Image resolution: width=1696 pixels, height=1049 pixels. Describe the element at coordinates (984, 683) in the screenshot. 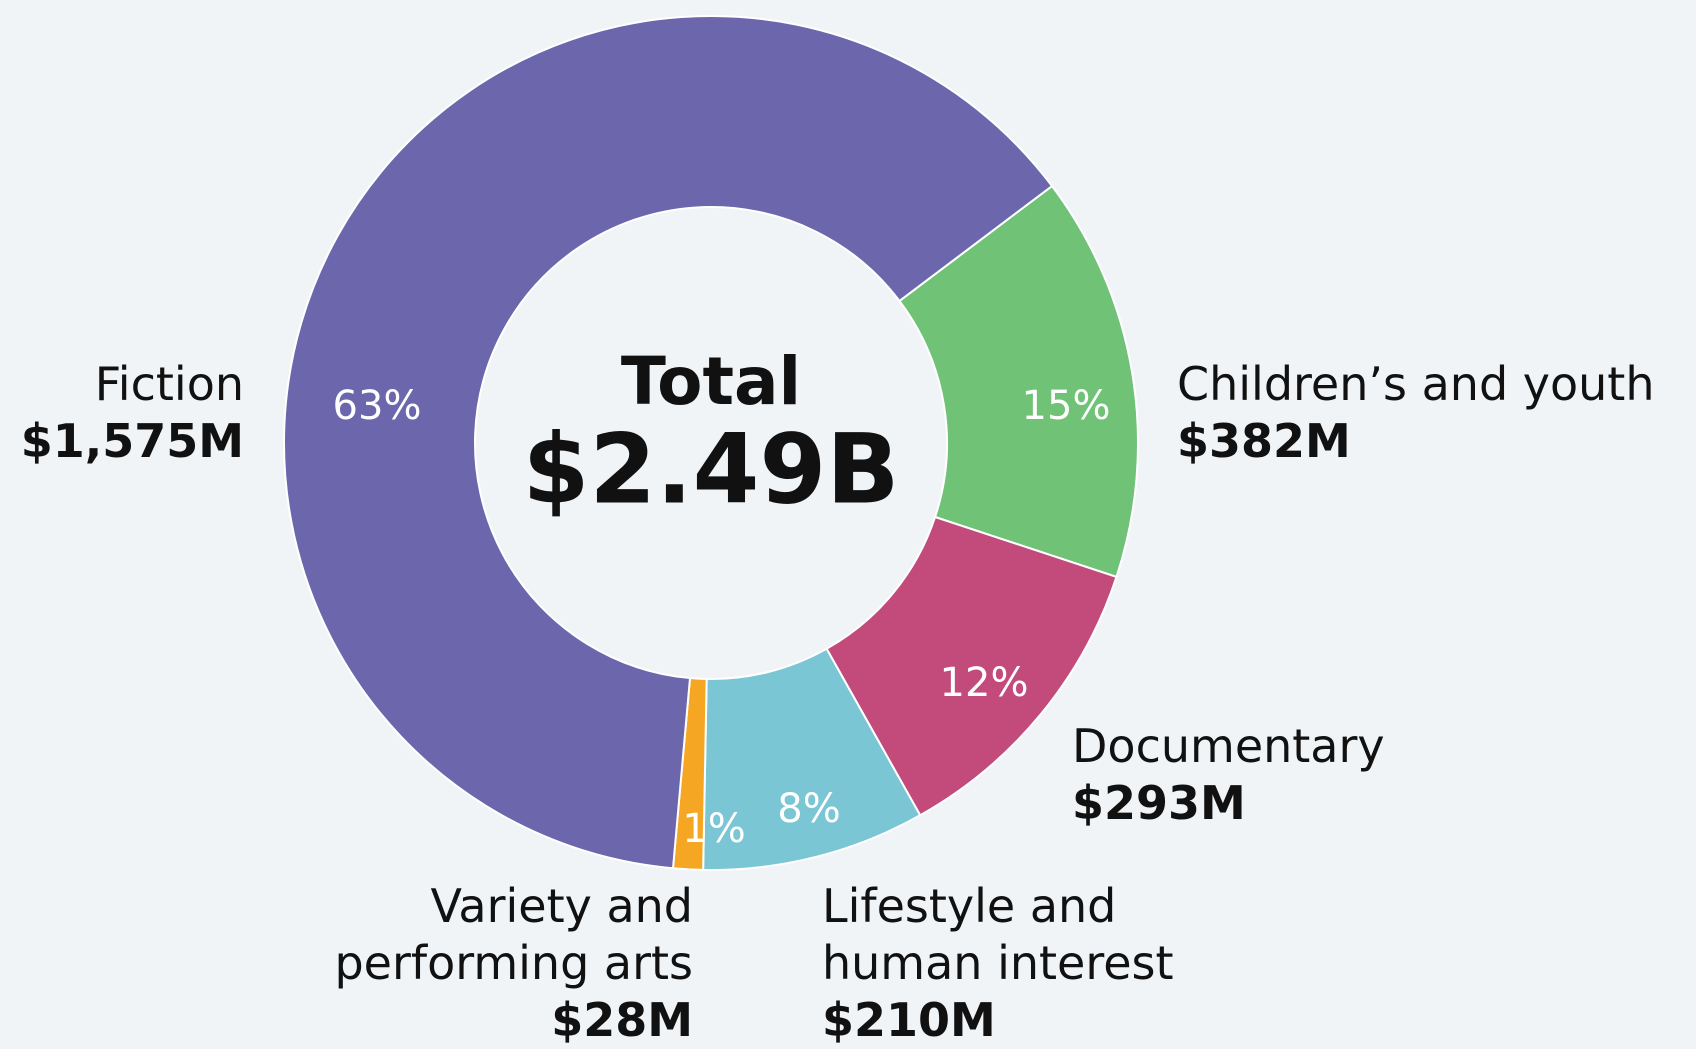

I see `percent-label: 12%` at that location.